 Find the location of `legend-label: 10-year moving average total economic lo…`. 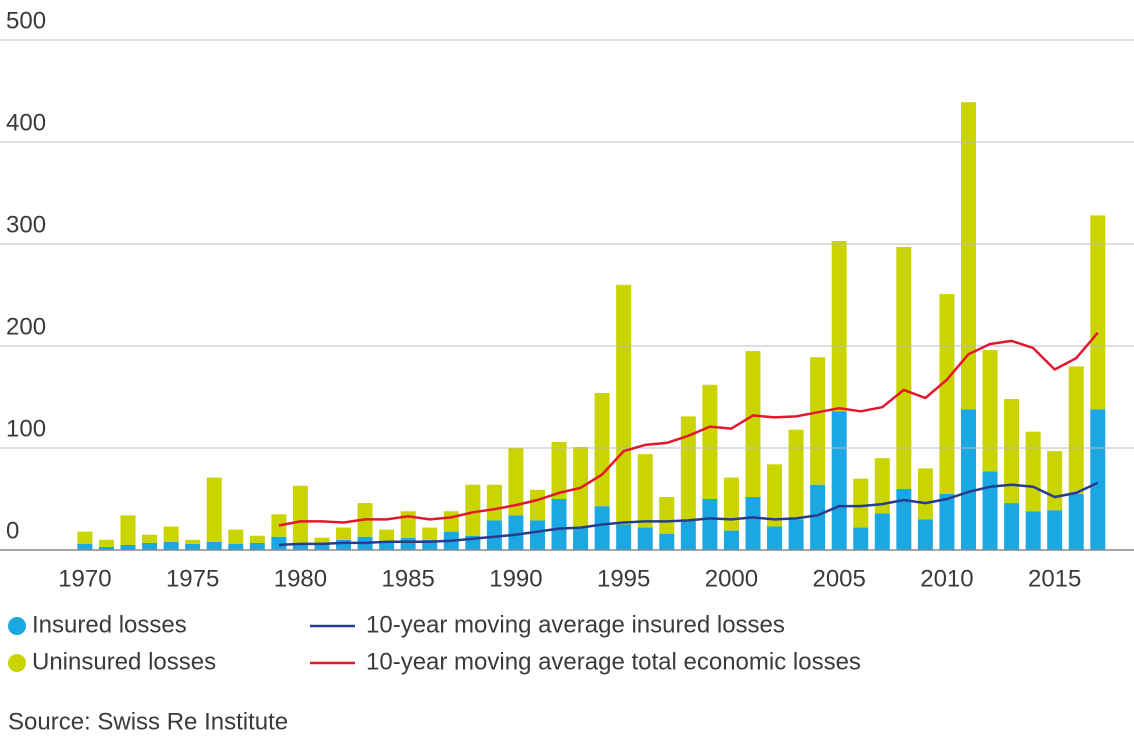

legend-label: 10-year moving average total economic lo… is located at coordinates (613, 661).